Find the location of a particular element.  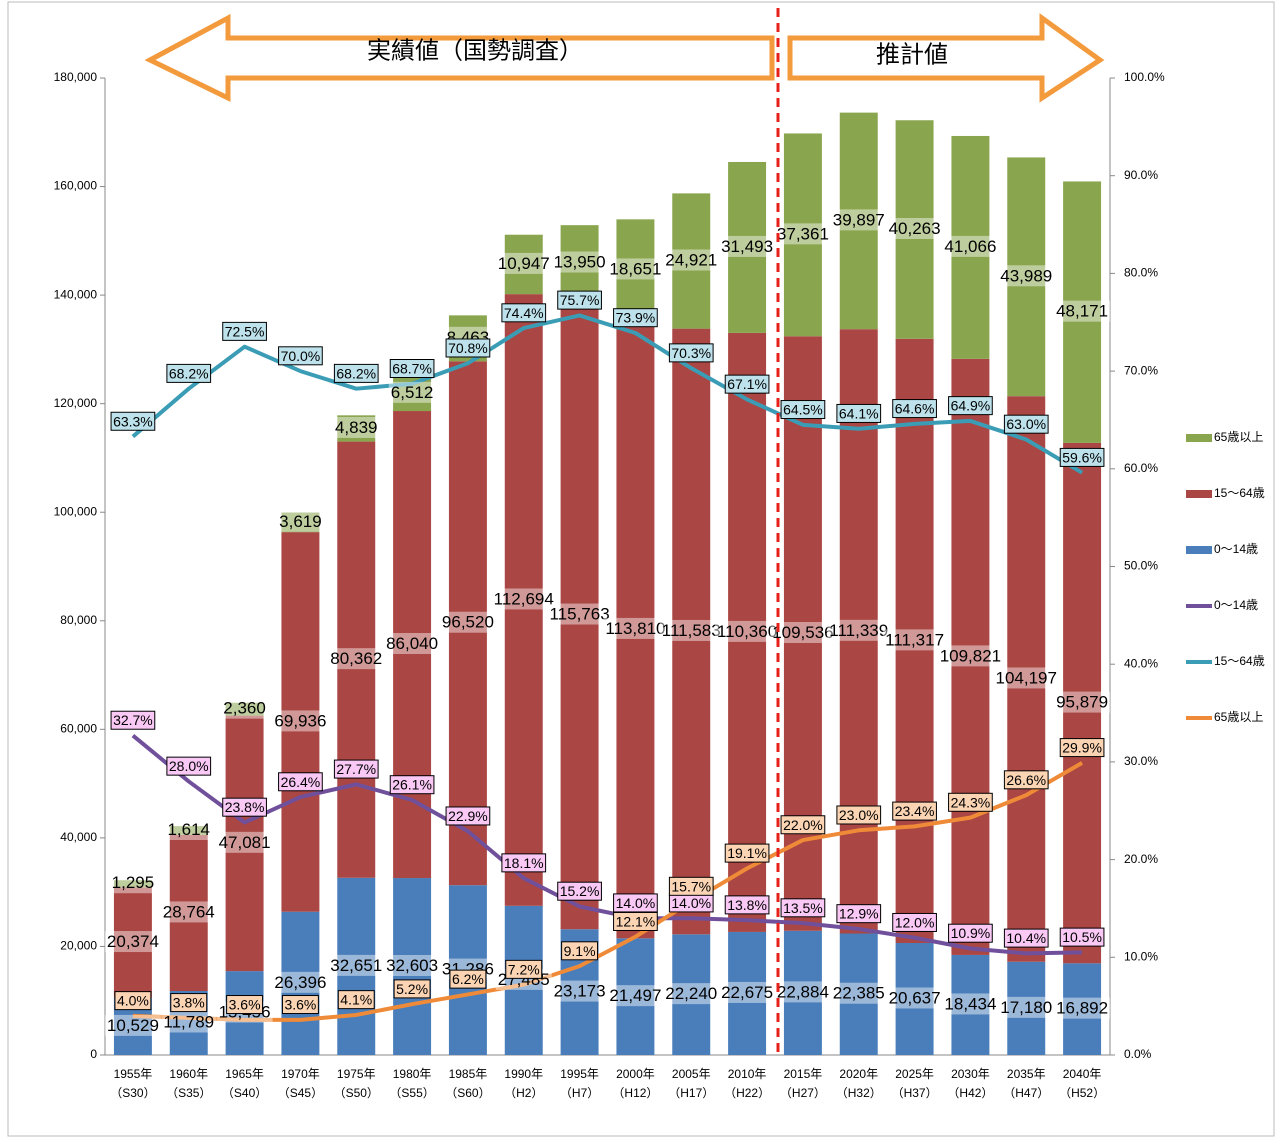

data-label: 23.0% is located at coordinates (859, 815).